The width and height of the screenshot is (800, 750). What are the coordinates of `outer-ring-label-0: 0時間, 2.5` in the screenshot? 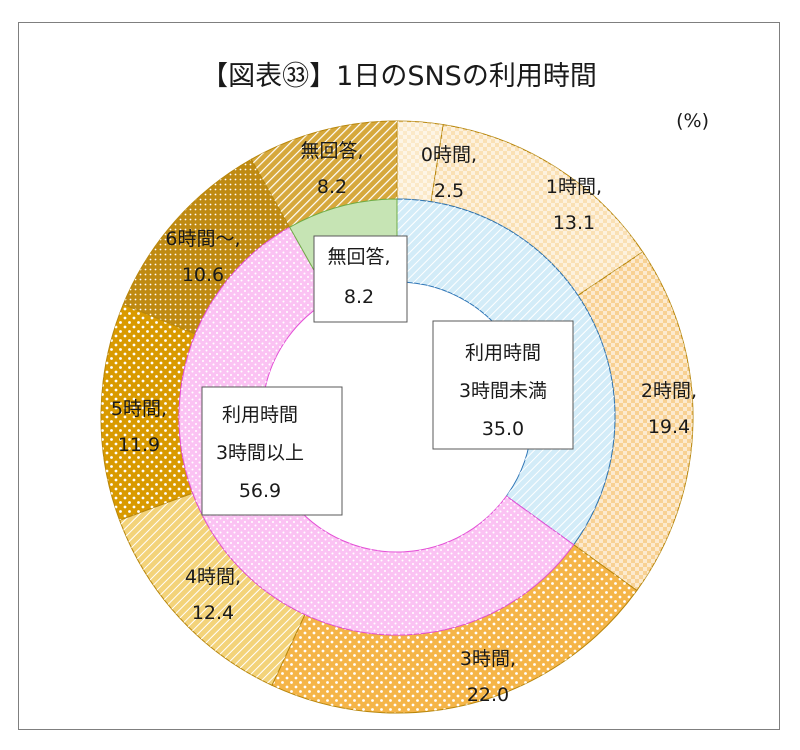 It's located at (449, 173).